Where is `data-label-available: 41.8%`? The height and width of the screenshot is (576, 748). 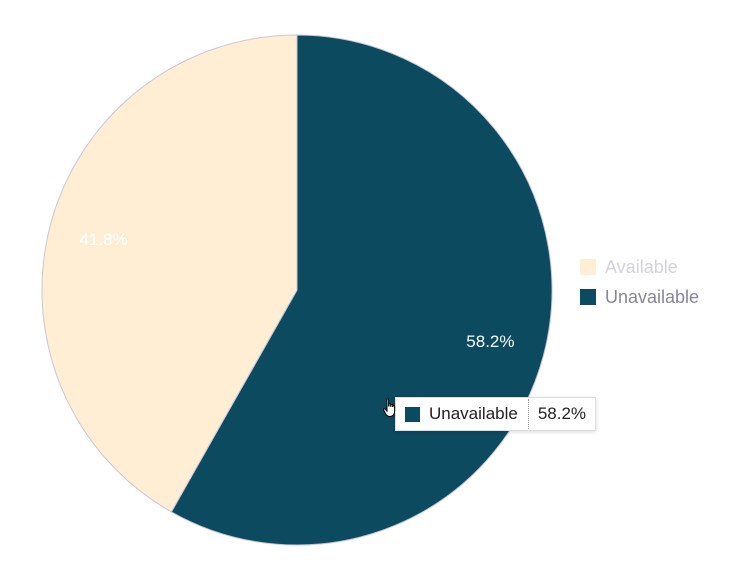
data-label-available: 41.8% is located at coordinates (103, 239).